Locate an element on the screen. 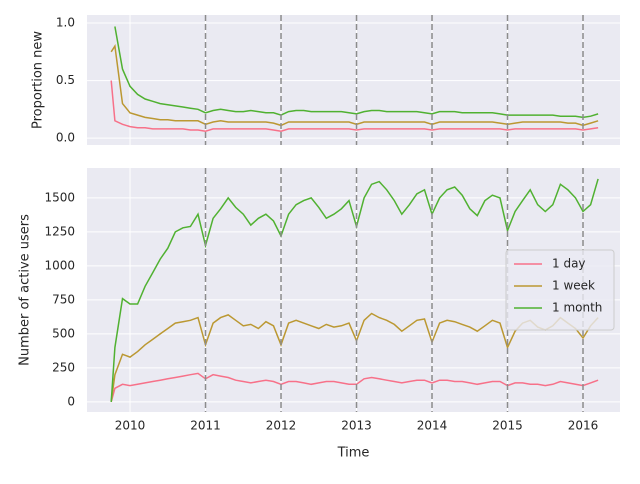 The height and width of the screenshot is (484, 640). legend-label: 1 week is located at coordinates (573, 286).